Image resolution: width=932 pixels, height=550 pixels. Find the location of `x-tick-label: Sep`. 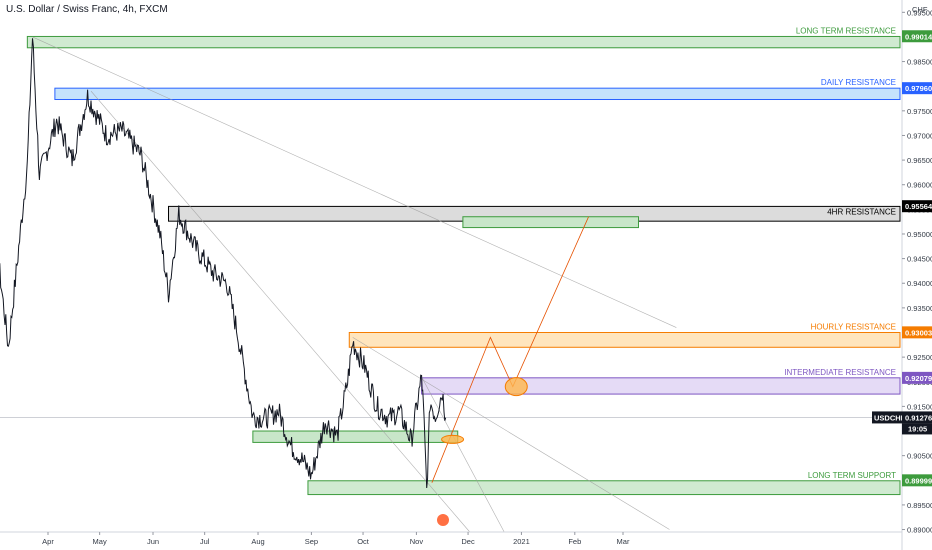

x-tick-label: Sep is located at coordinates (311, 541).